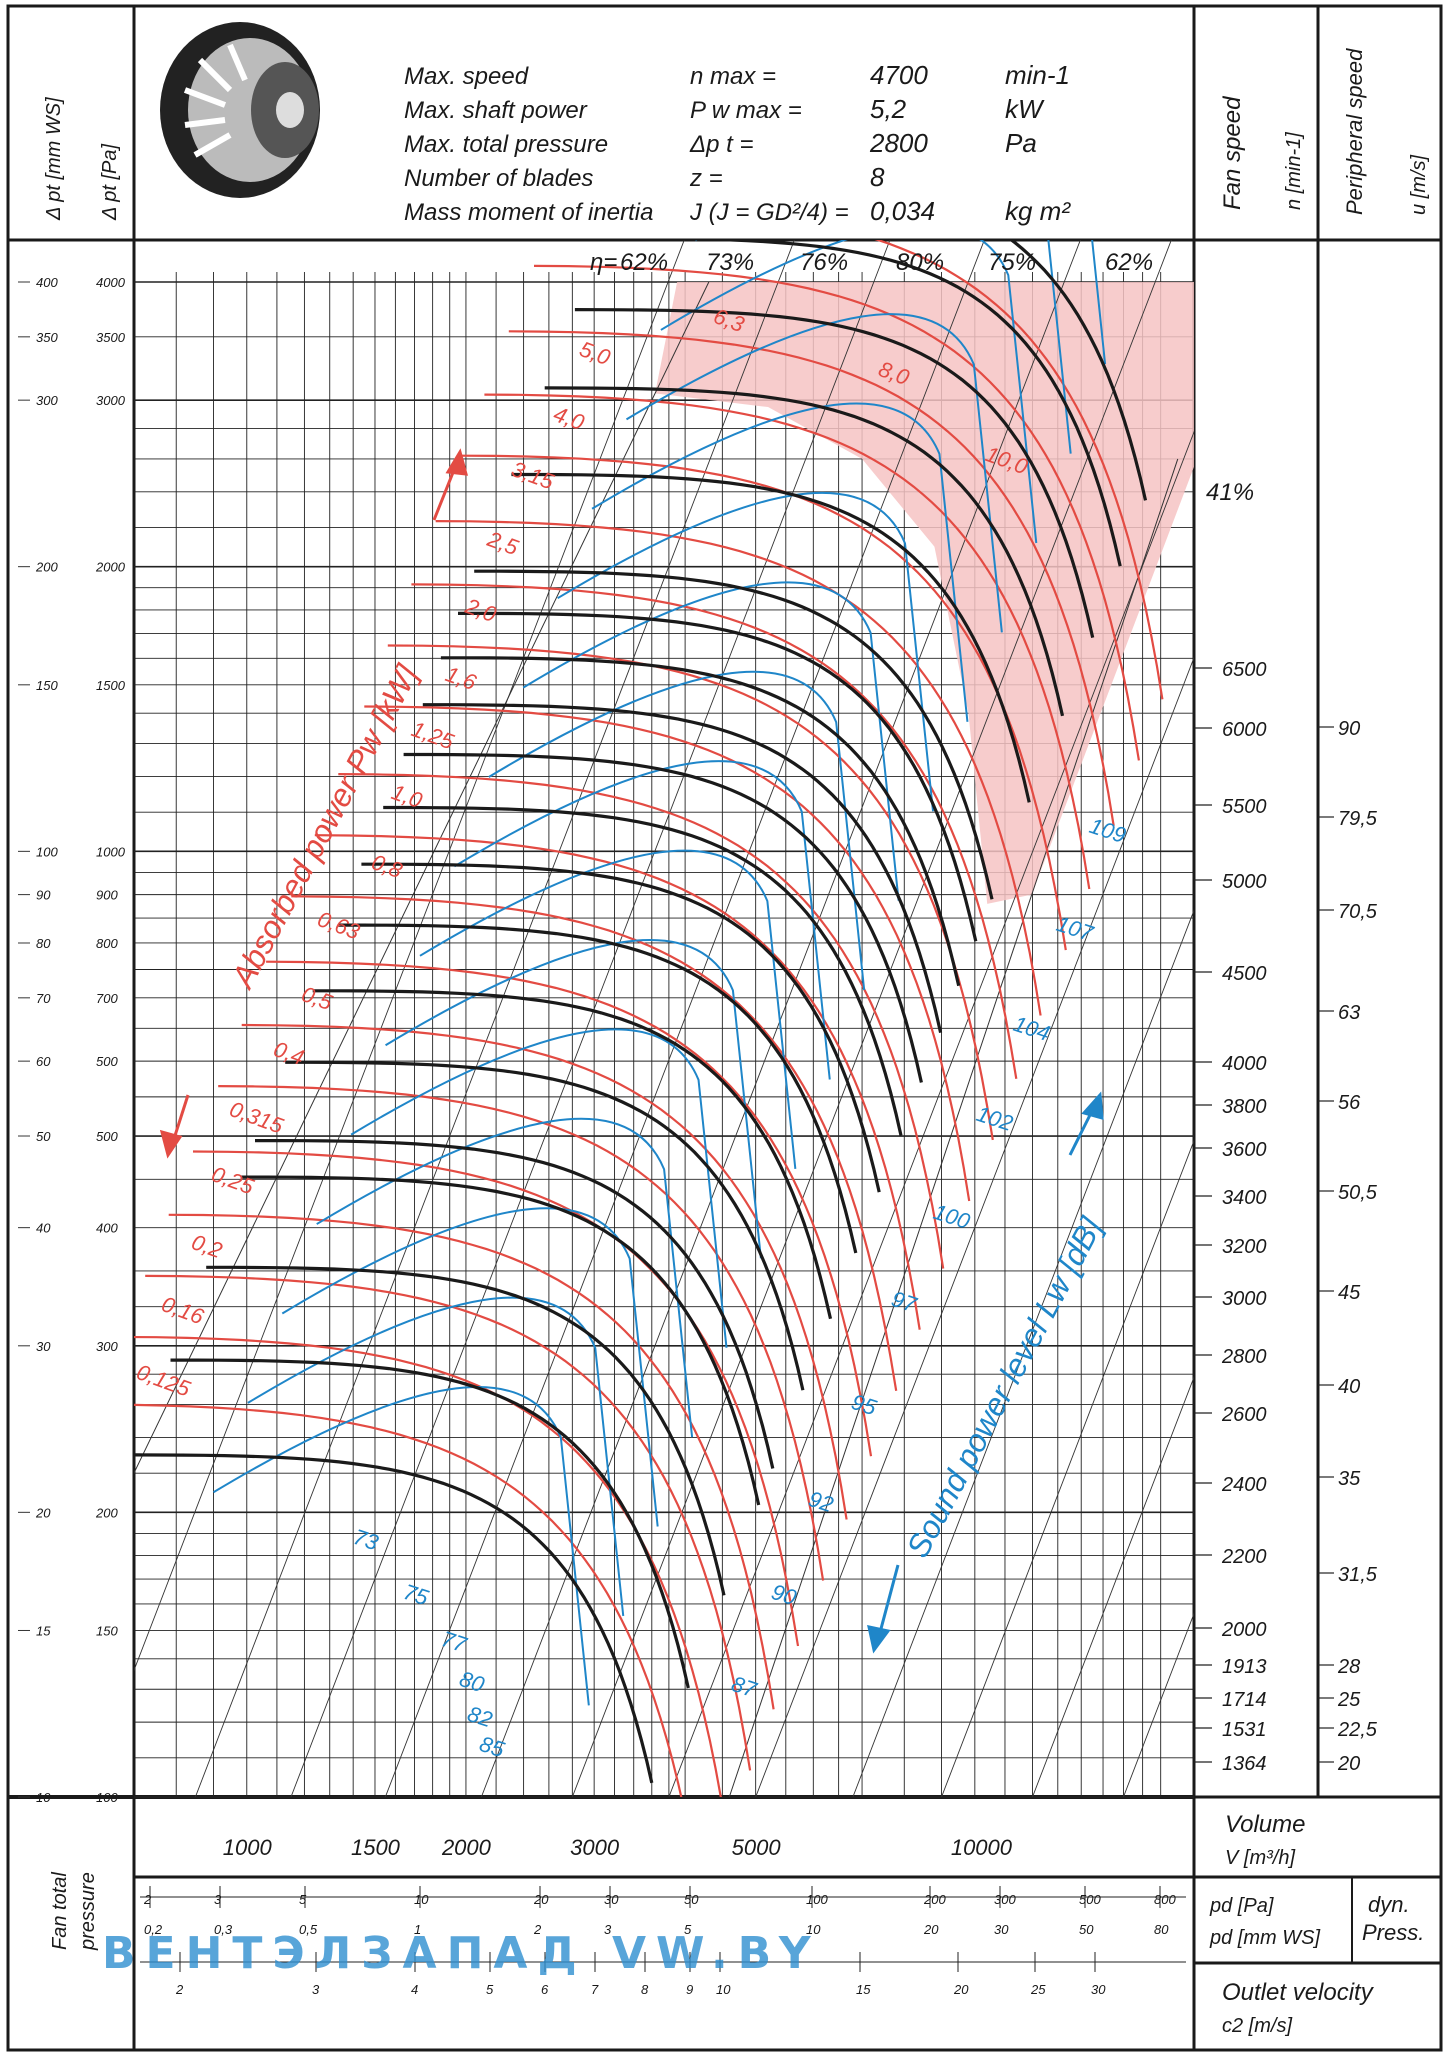 The height and width of the screenshot is (2057, 1449). What do you see at coordinates (961, 1989) in the screenshot?
I see `velocity-tick-label: 20` at bounding box center [961, 1989].